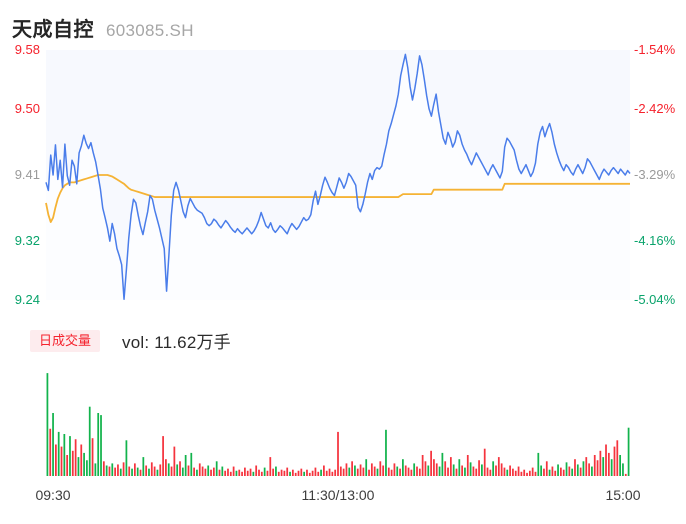 This screenshot has width=686, height=524. Describe the element at coordinates (103, 27) in the screenshot. I see `chart-header: 天成自控 603085.SH` at that location.